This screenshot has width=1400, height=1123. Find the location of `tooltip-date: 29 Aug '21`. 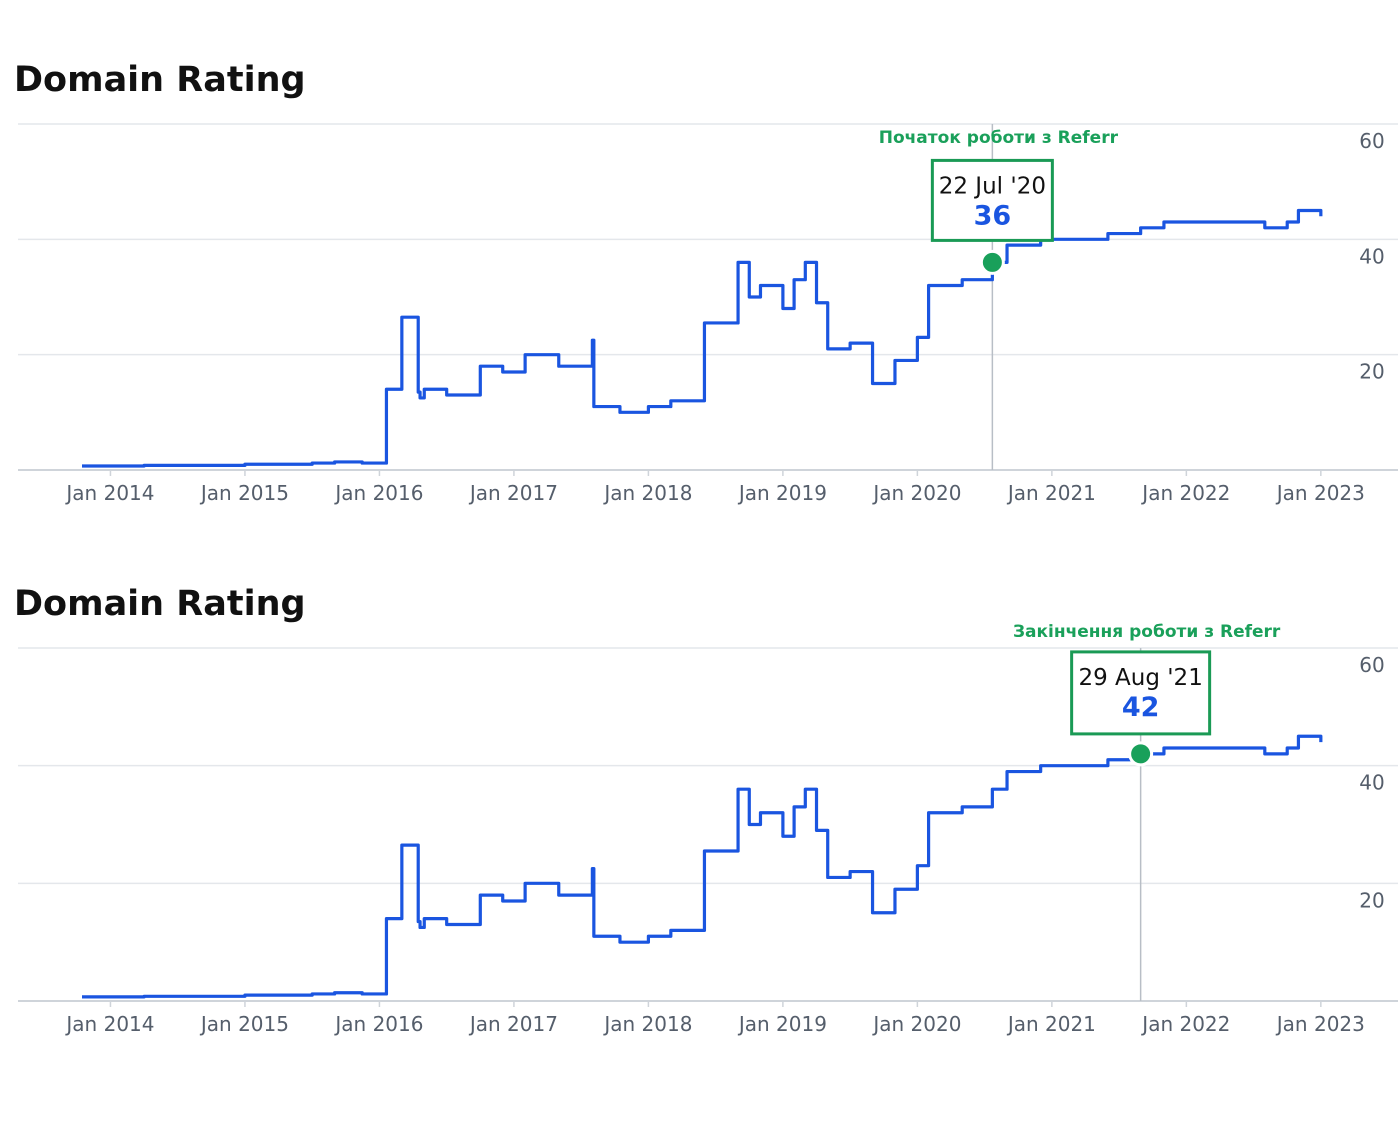

tooltip-date: 29 Aug '21 is located at coordinates (1140, 678).